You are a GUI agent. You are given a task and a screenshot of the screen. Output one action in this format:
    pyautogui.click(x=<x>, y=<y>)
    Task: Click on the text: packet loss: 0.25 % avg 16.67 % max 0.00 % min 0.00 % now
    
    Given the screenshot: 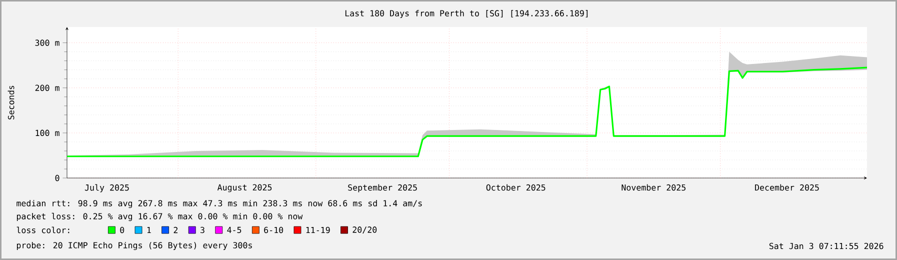 What is the action you would take?
    pyautogui.click(x=159, y=217)
    